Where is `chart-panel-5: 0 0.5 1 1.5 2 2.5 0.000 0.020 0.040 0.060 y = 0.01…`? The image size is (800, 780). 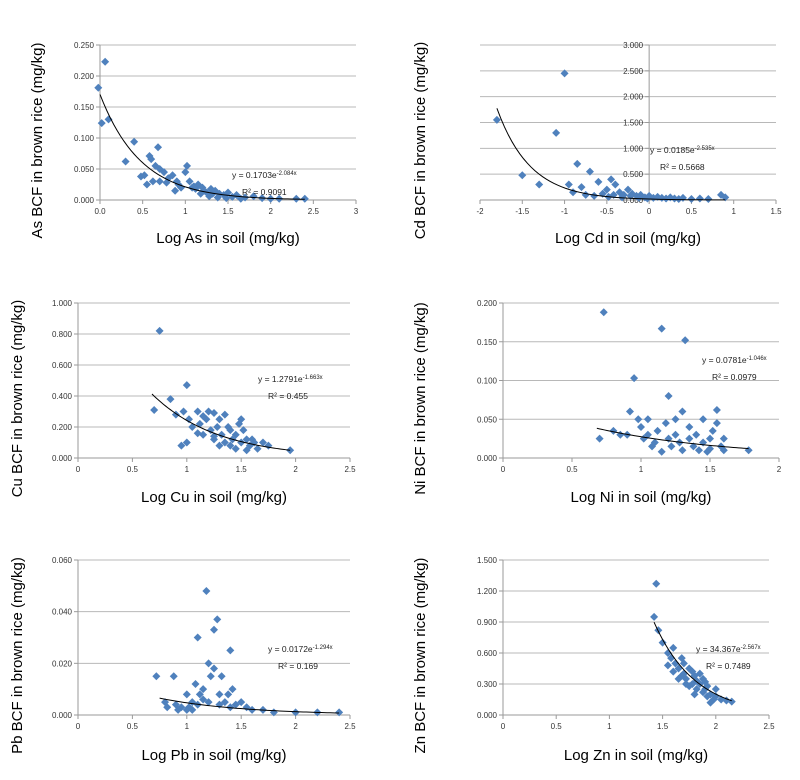
chart-panel-5: 0 0.5 1 1.5 2 2.5 0.000 0.020 0.040 0.060 y = 0.01… is located at coordinates (182, 660).